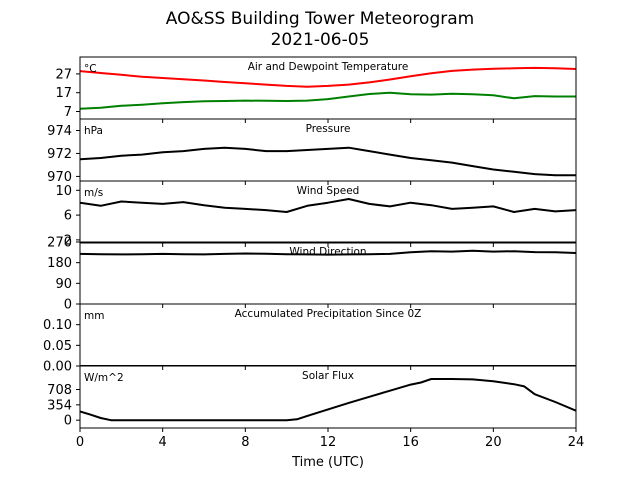 This screenshot has height=480, width=640. Describe the element at coordinates (59, 131) in the screenshot. I see `y-tick-label: 974` at that location.